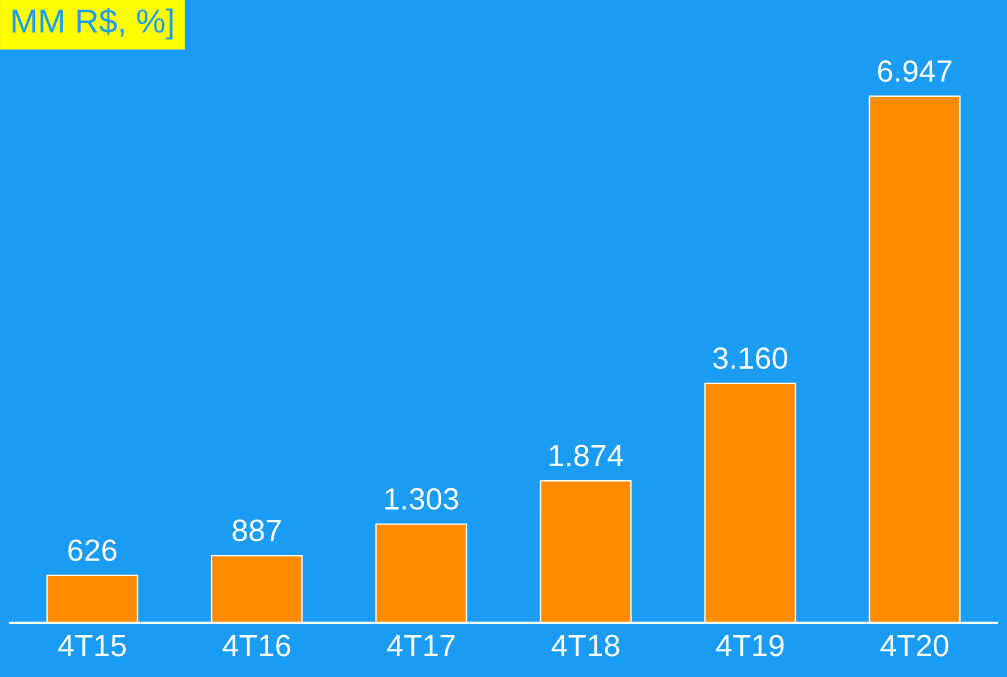 The width and height of the screenshot is (1007, 677). I want to click on data-label: 887, so click(256, 530).